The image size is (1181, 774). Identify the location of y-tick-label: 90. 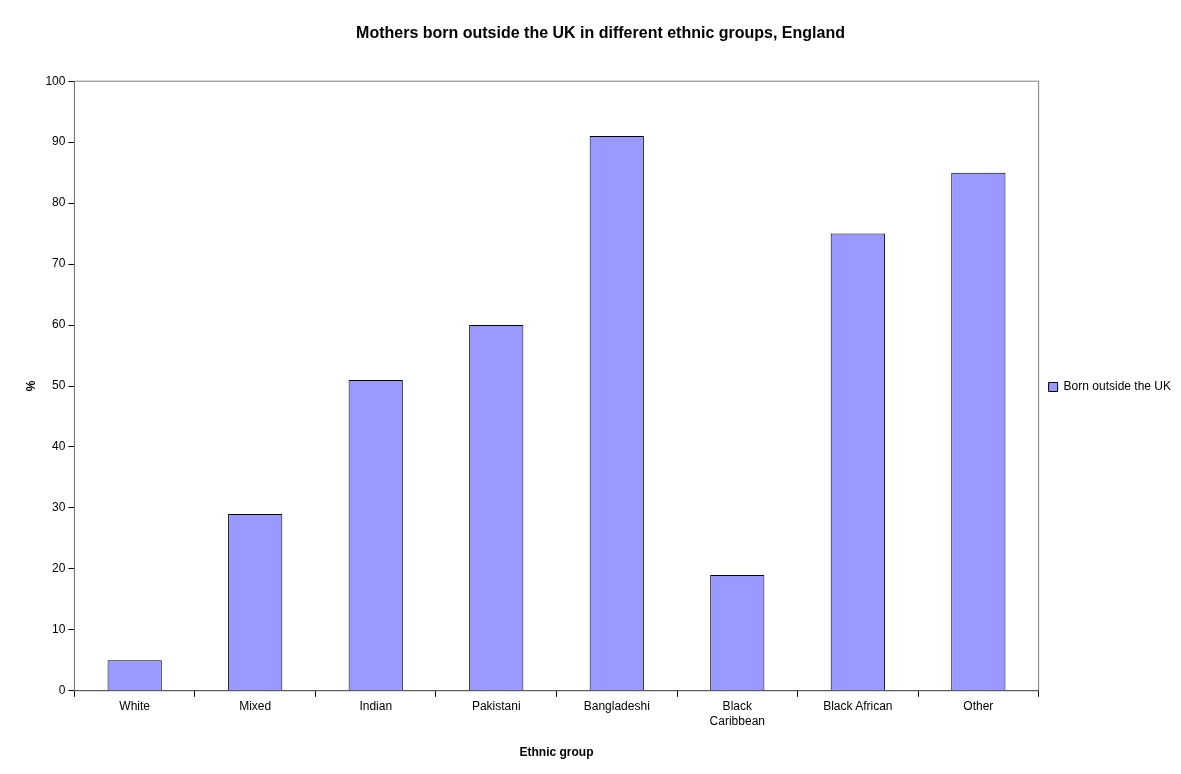
(59, 141).